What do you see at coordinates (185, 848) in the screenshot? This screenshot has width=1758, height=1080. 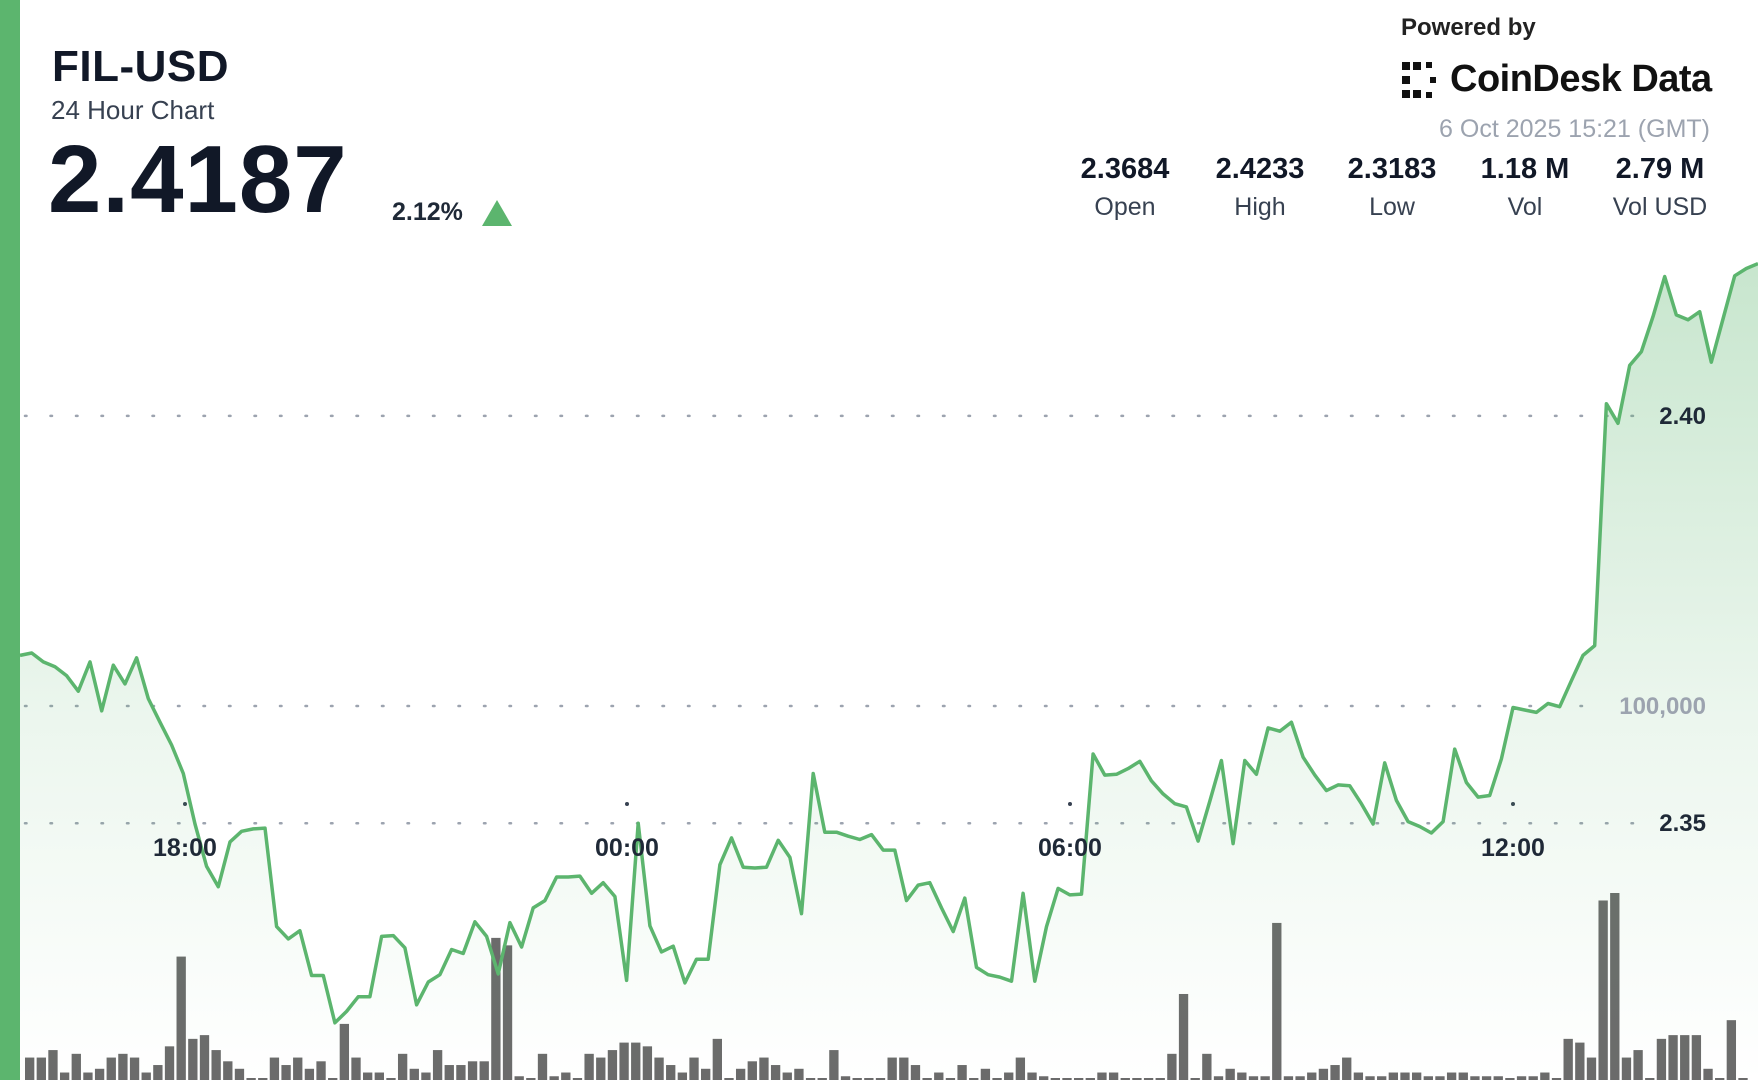 I see `x-tick-label: 18:00` at bounding box center [185, 848].